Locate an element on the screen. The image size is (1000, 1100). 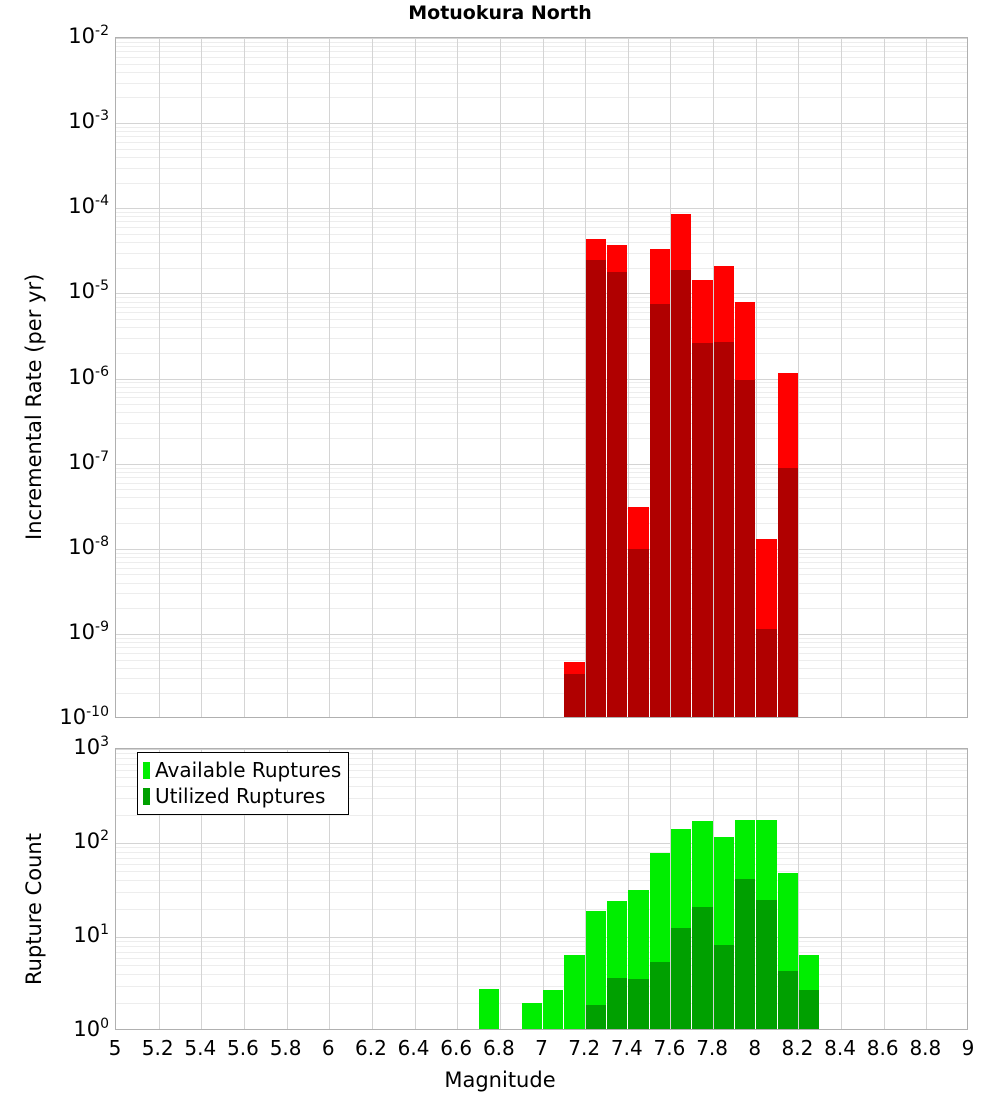
x-axis-label: Magnitude is located at coordinates (500, 1080).